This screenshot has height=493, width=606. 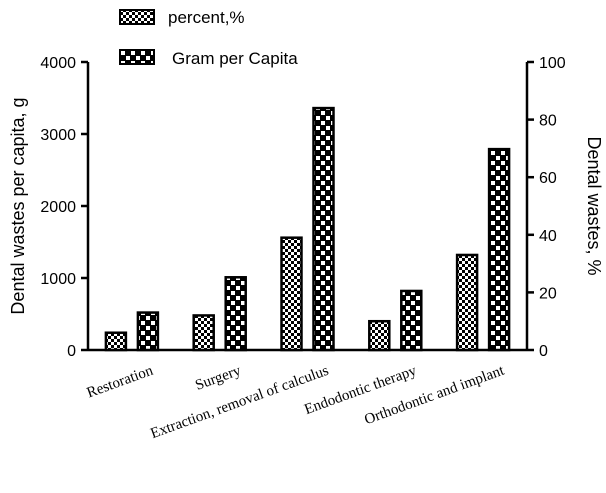 I want to click on category-label: Surgery, so click(x=218, y=378).